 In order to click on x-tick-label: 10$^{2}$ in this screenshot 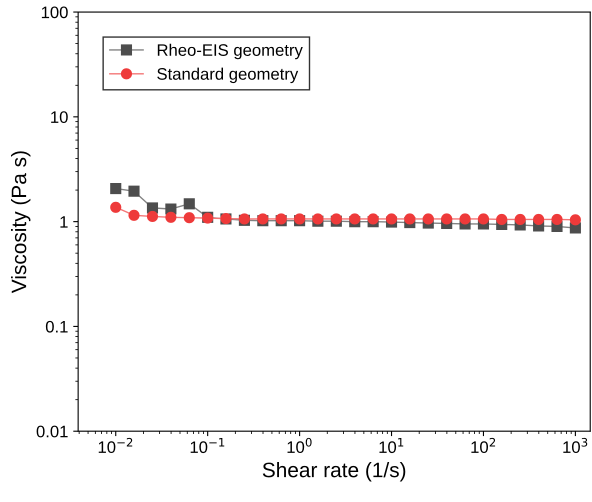, I will do `click(483, 446)`.